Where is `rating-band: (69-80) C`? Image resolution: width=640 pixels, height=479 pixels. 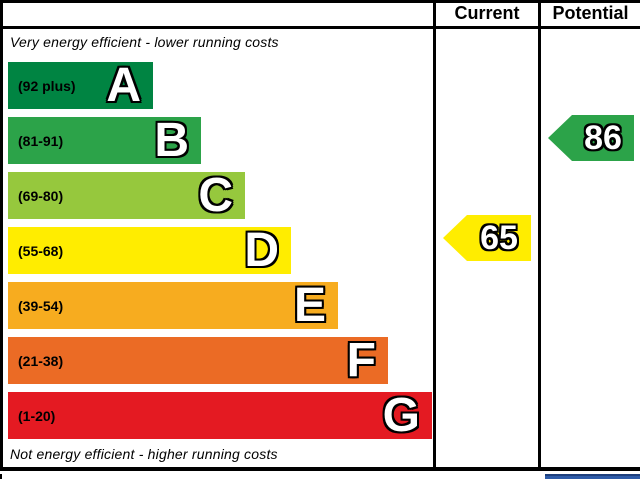
rating-band: (69-80) C is located at coordinates (126, 195).